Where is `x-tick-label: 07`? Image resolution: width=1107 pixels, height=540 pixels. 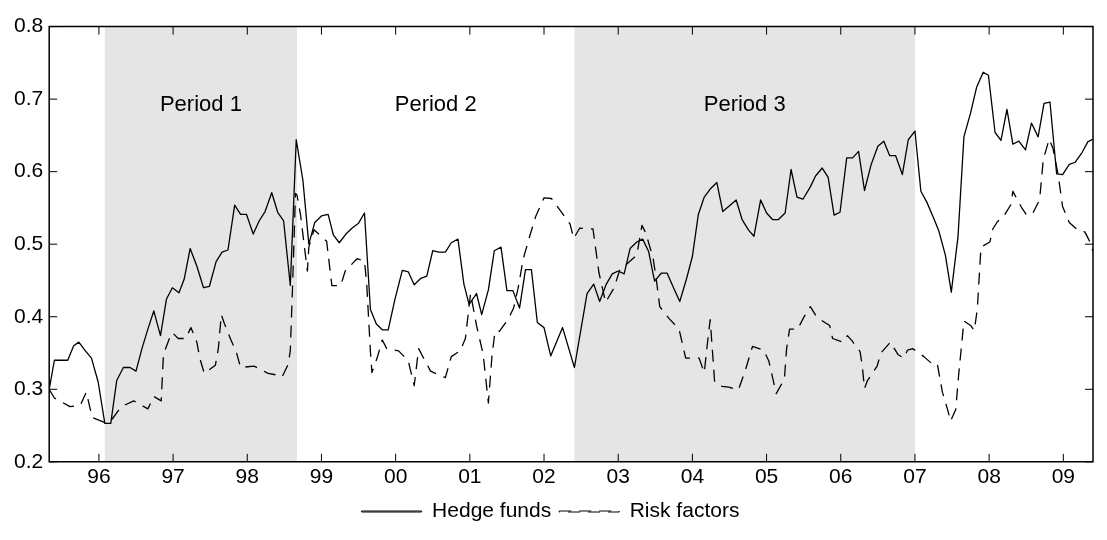
x-tick-label: 07 is located at coordinates (915, 476).